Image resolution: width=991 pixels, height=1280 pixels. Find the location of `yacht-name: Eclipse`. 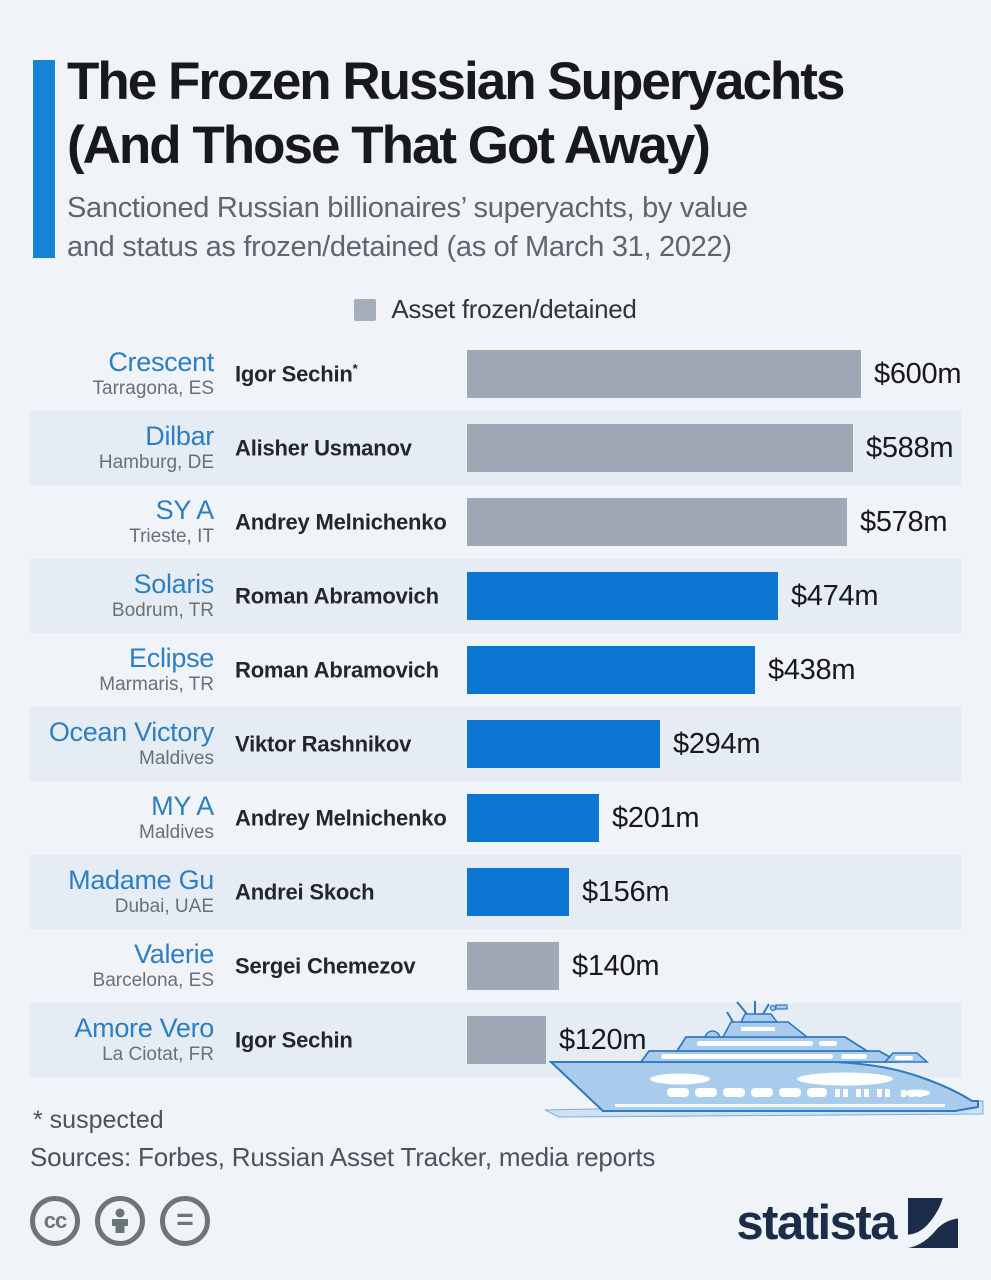

yacht-name: Eclipse is located at coordinates (171, 658).